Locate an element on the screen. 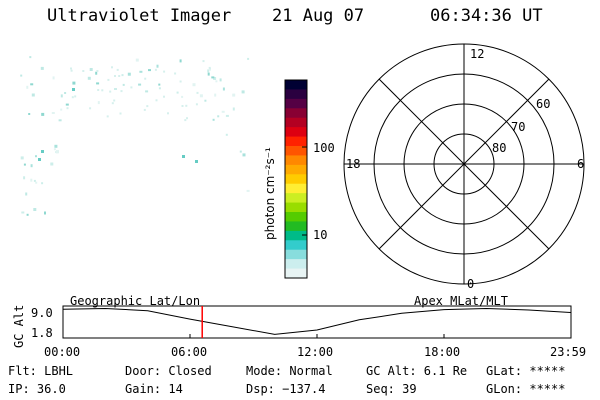  altitude-curve is located at coordinates (316, 321).